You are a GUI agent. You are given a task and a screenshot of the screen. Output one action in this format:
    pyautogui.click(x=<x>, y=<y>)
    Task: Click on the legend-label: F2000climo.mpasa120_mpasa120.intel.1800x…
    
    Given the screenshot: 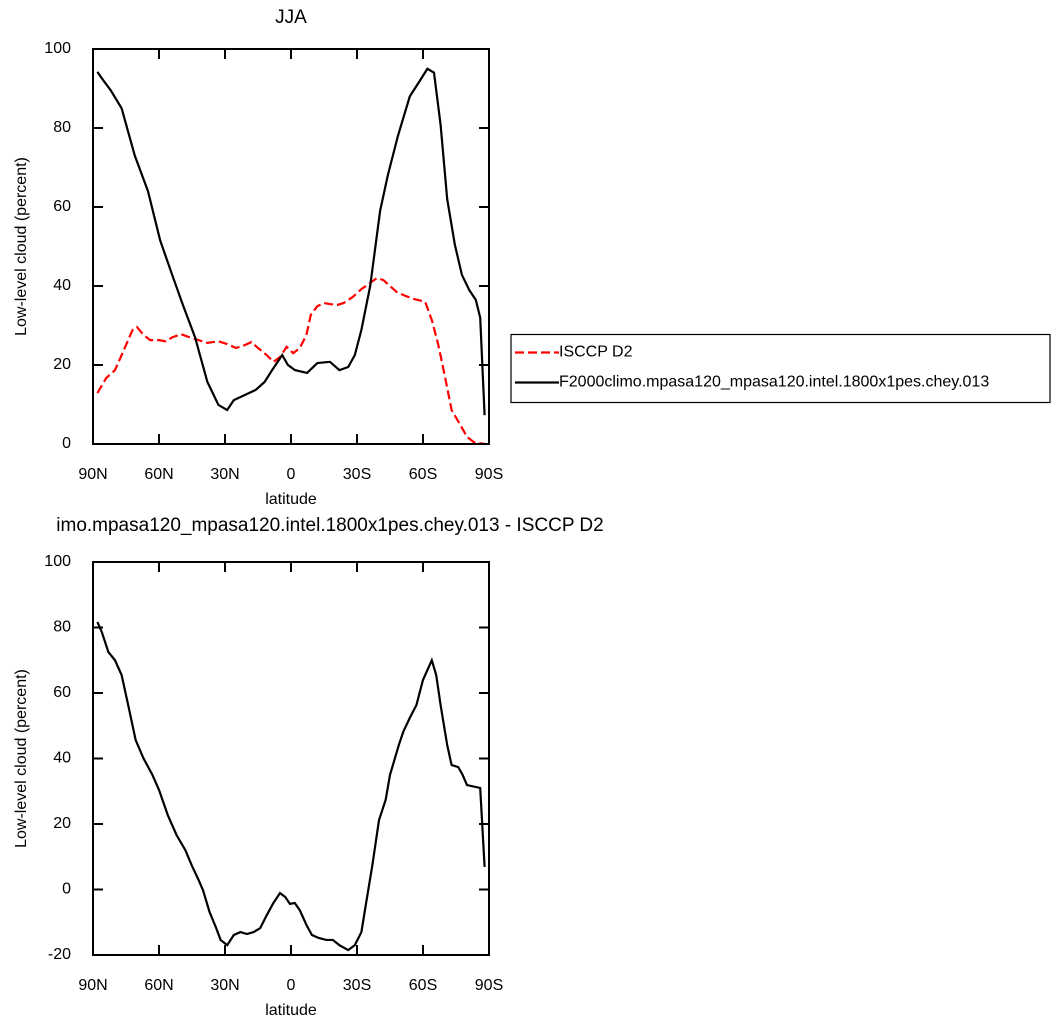 What is the action you would take?
    pyautogui.click(x=774, y=382)
    